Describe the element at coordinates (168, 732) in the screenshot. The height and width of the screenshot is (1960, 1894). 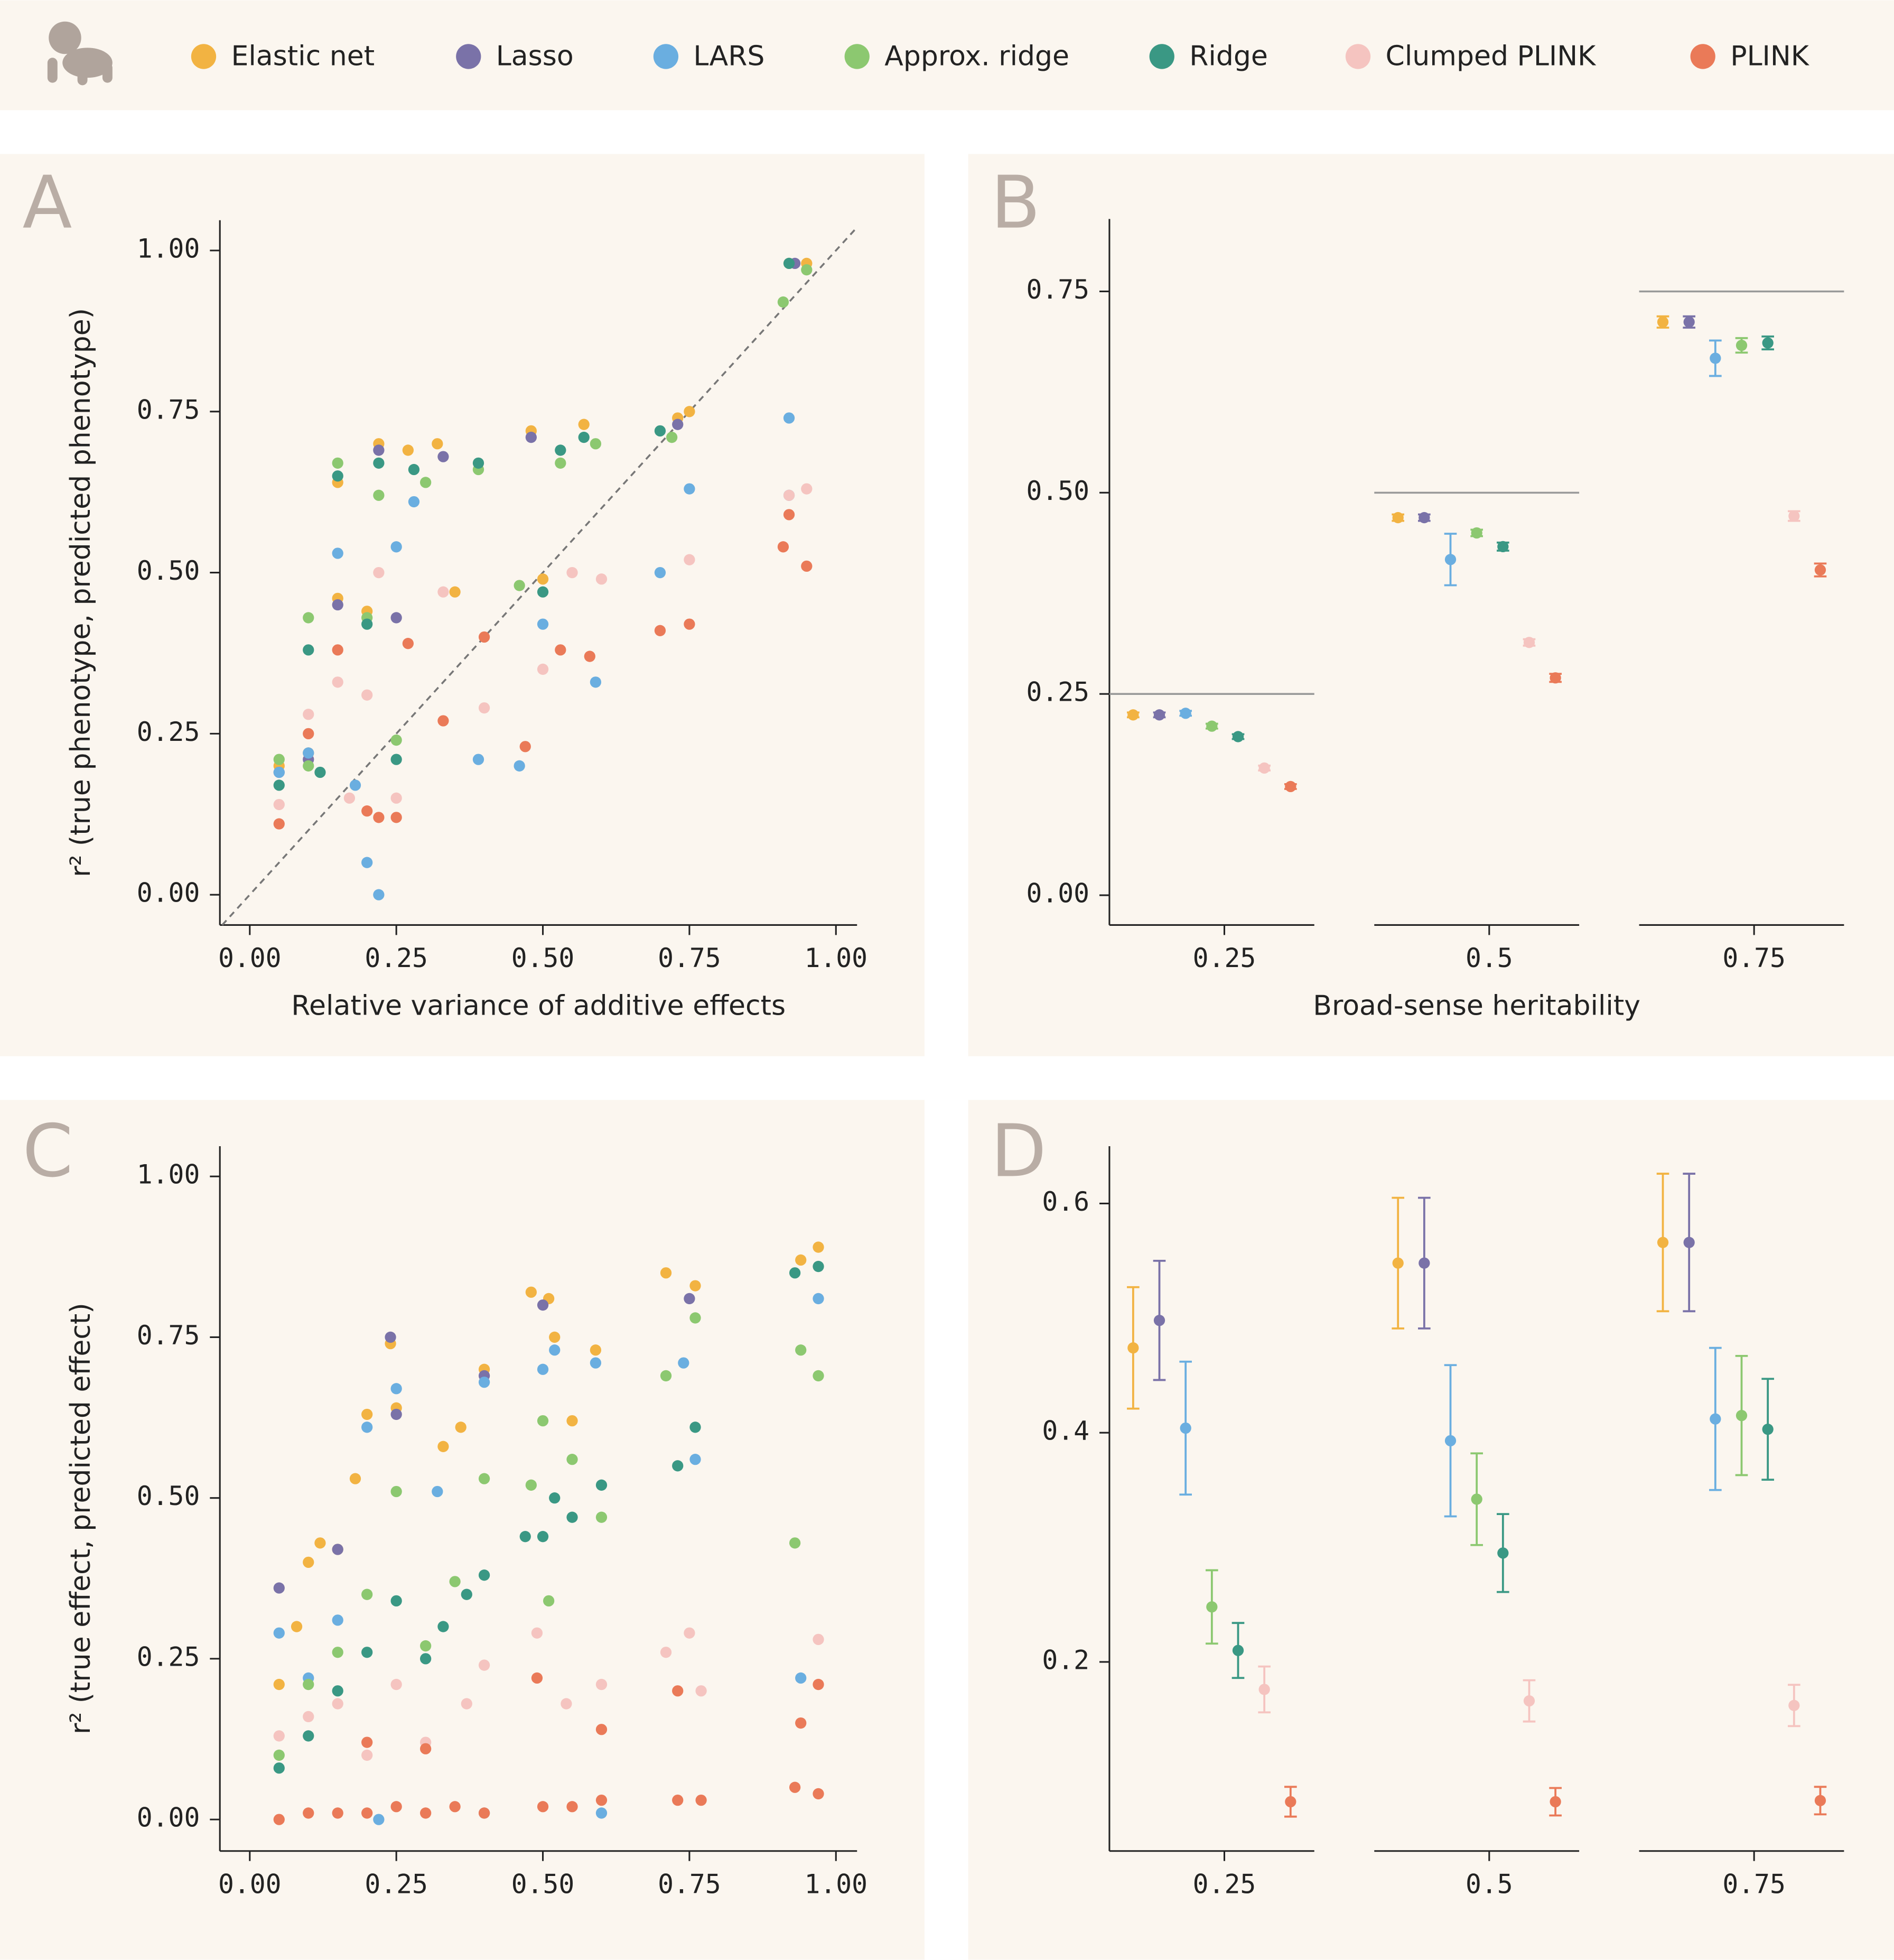
I see `y-tick-label: 0.25` at that location.